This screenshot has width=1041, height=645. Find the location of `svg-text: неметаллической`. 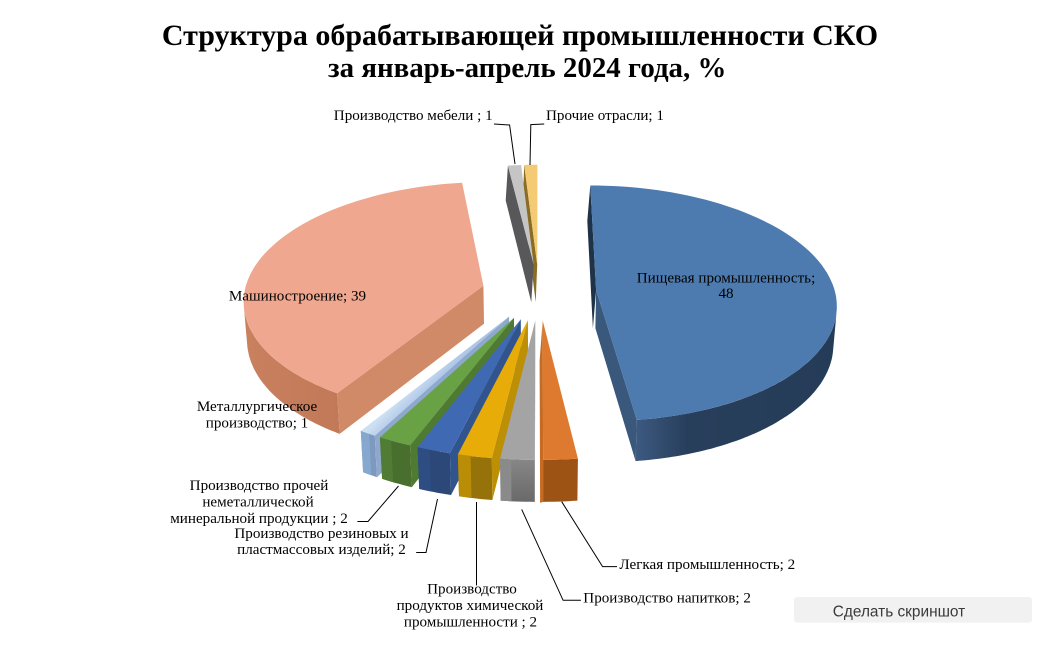

svg-text: неметаллической is located at coordinates (257, 503).